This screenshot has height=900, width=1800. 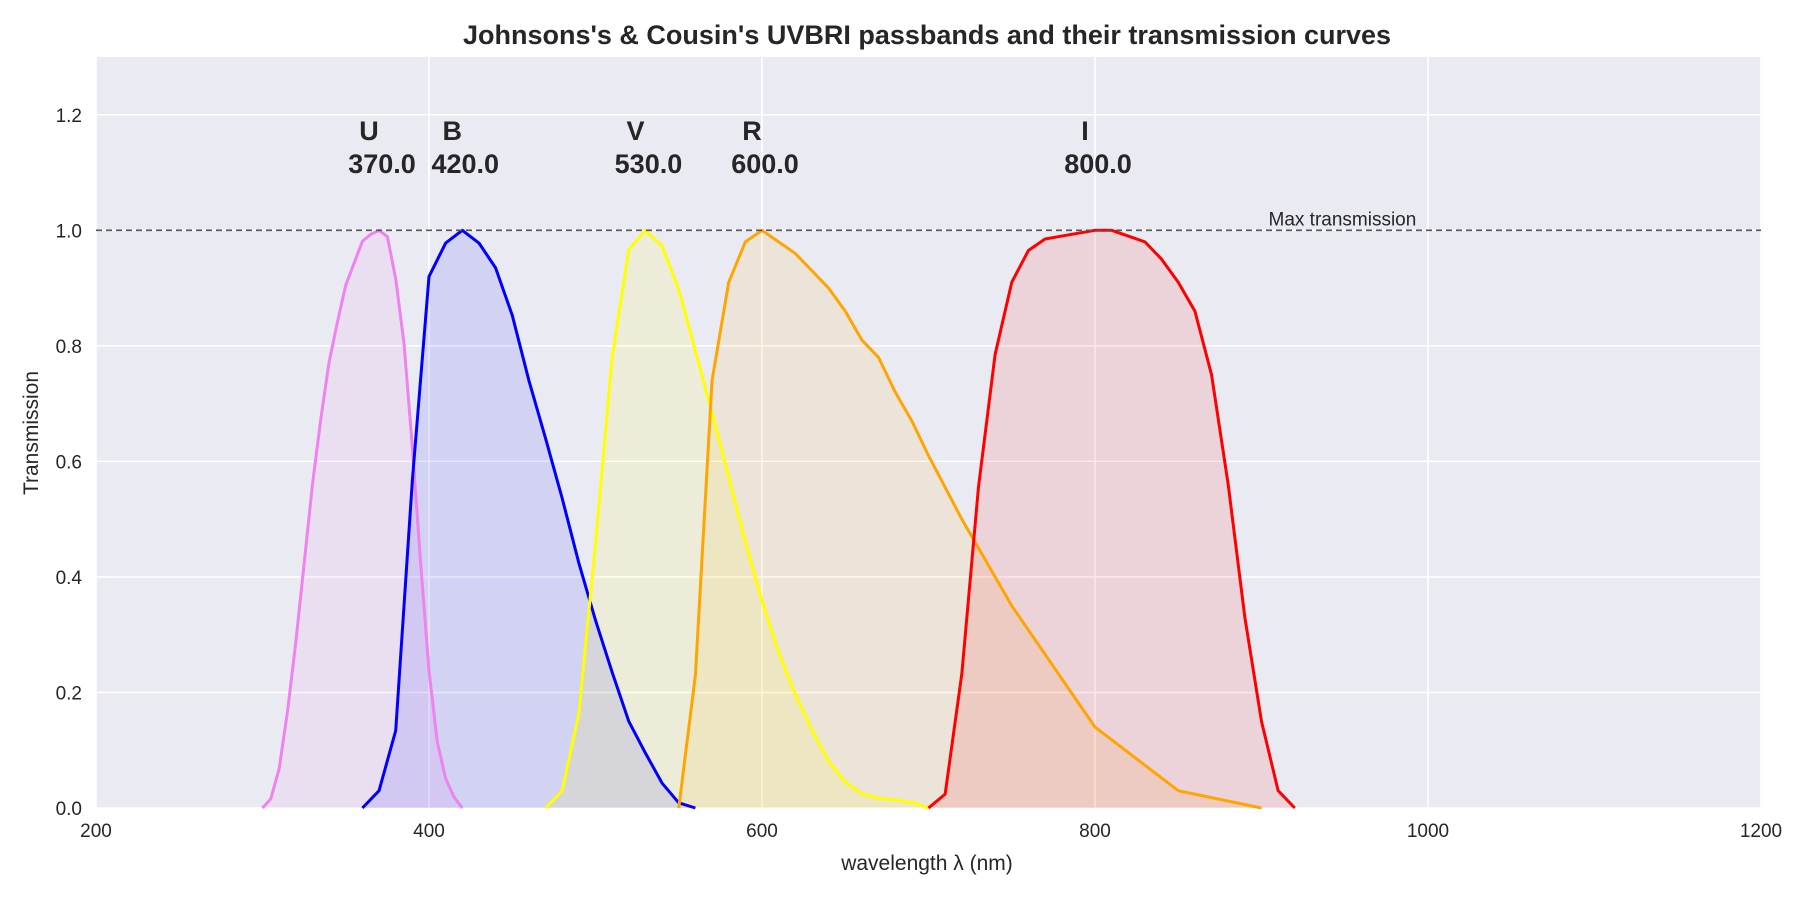 I want to click on band-wavelength-I: 800.0, so click(x=1098, y=164).